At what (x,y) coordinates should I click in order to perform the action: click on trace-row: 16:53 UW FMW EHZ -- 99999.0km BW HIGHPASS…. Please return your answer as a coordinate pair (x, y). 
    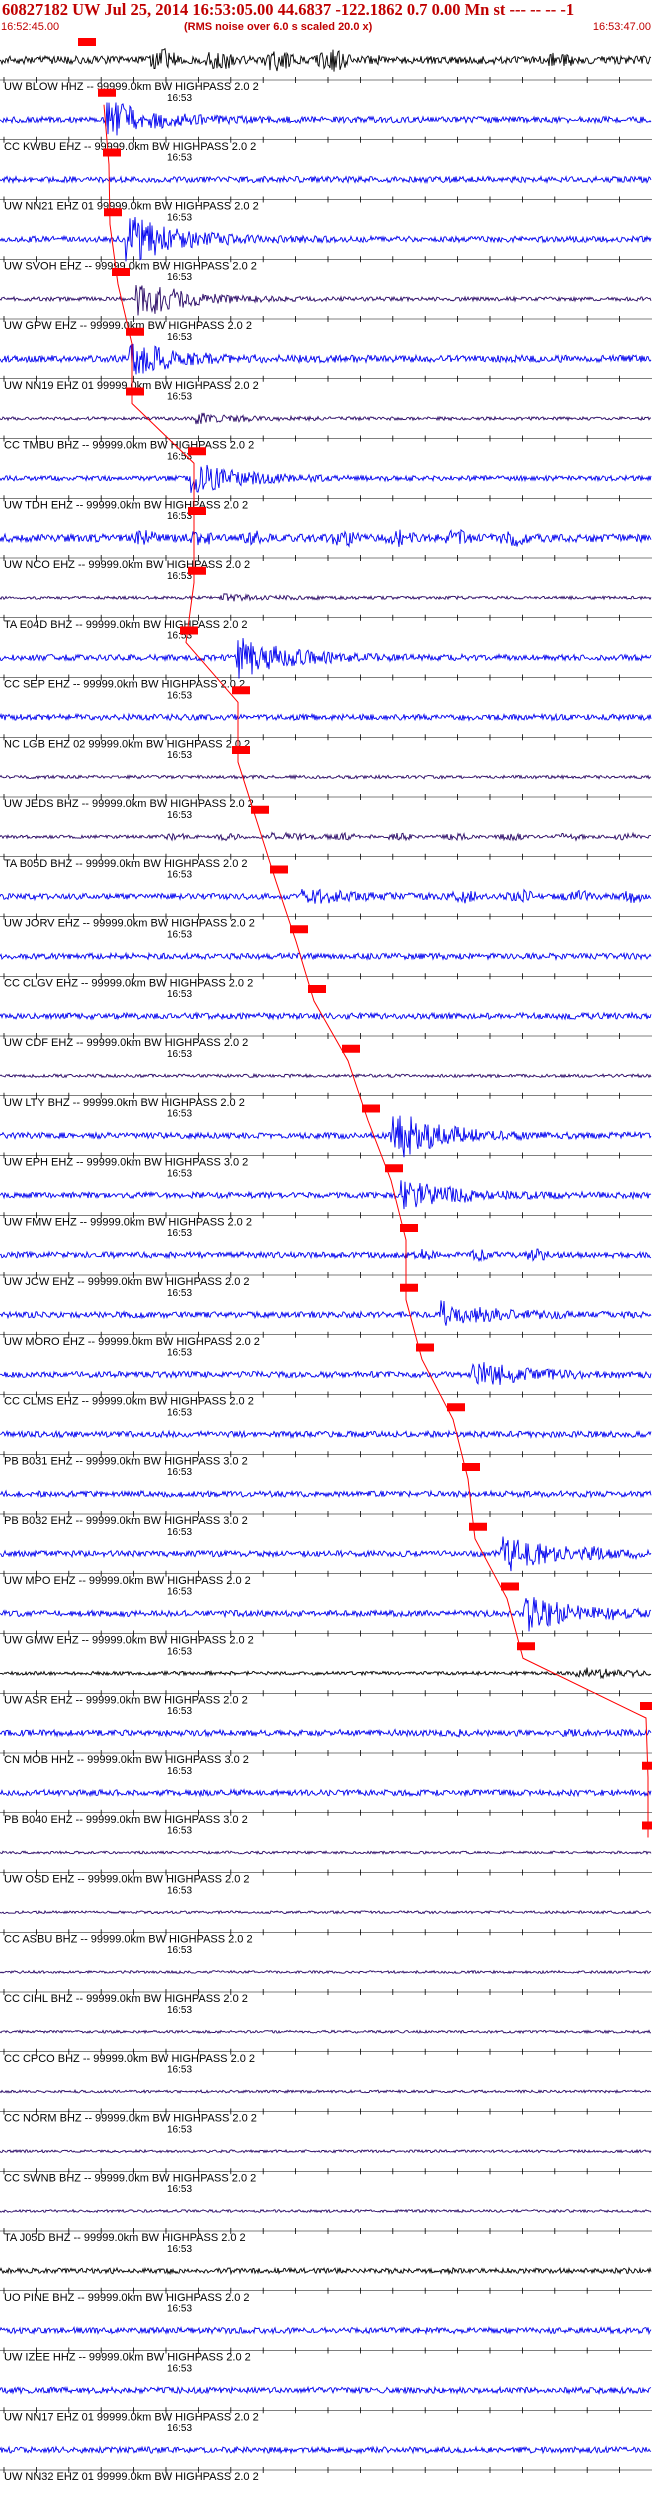
    Looking at the image, I should click on (326, 1198).